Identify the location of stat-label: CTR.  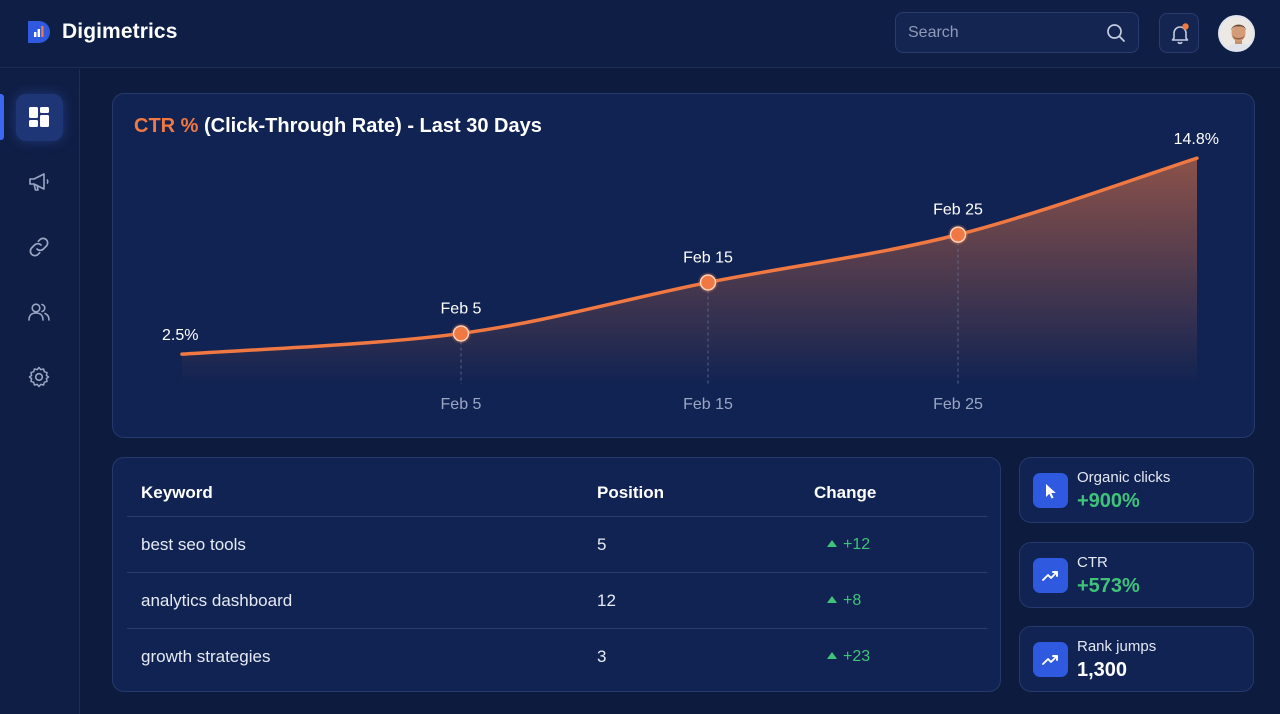
(1092, 562).